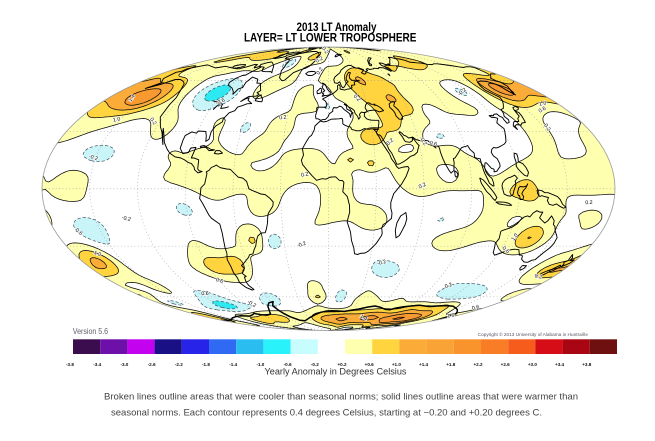 Image resolution: width=655 pixels, height=441 pixels. What do you see at coordinates (560, 364) in the screenshot?
I see `svg-text: +3.4` at bounding box center [560, 364].